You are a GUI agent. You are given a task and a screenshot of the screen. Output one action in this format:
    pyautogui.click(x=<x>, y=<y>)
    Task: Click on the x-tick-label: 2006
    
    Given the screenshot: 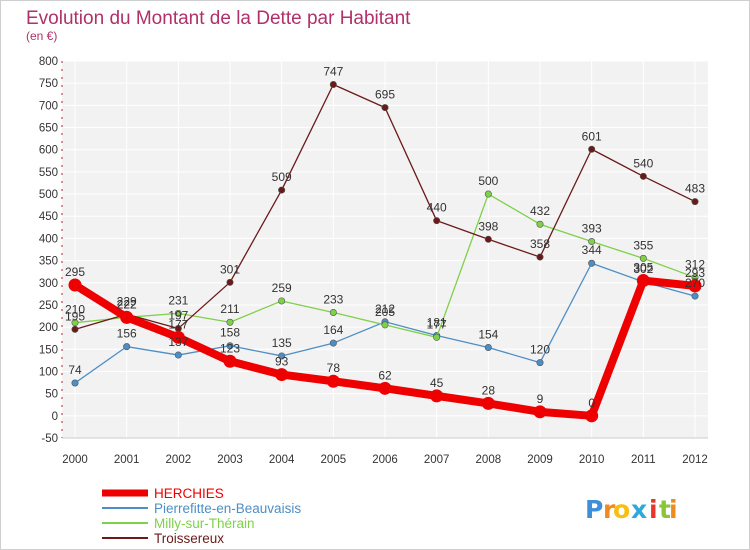 What is the action you would take?
    pyautogui.click(x=385, y=460)
    